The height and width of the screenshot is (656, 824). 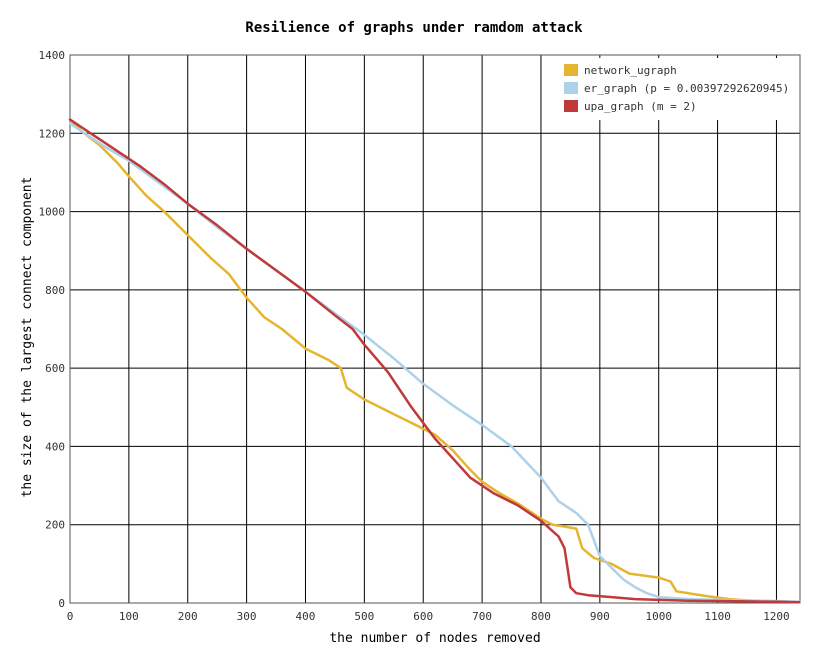 I want to click on y-tick-label: 400, so click(x=55, y=446).